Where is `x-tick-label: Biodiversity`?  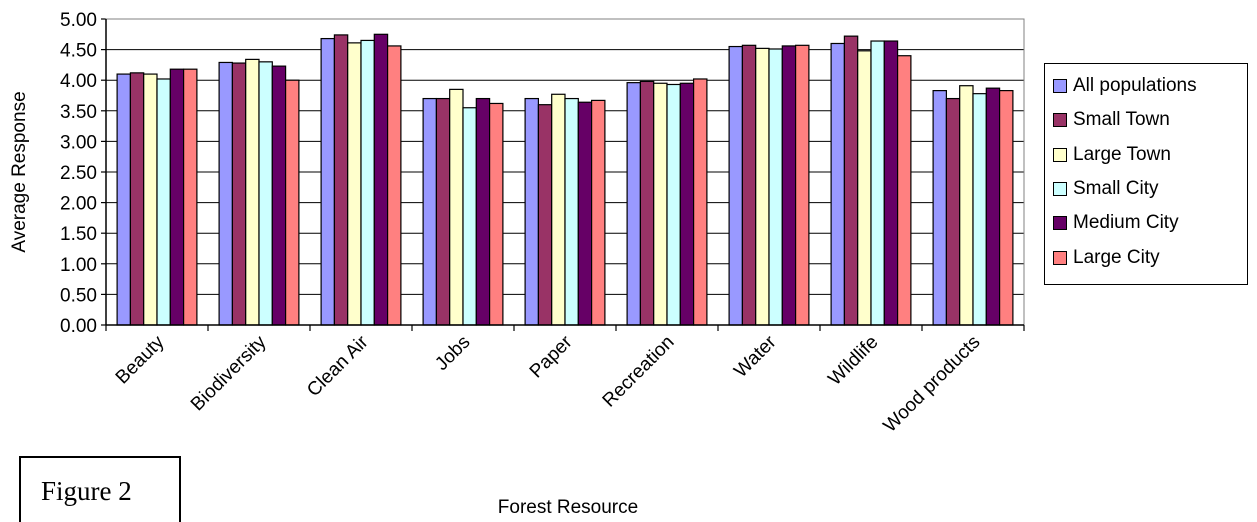
x-tick-label: Biodiversity is located at coordinates (229, 373).